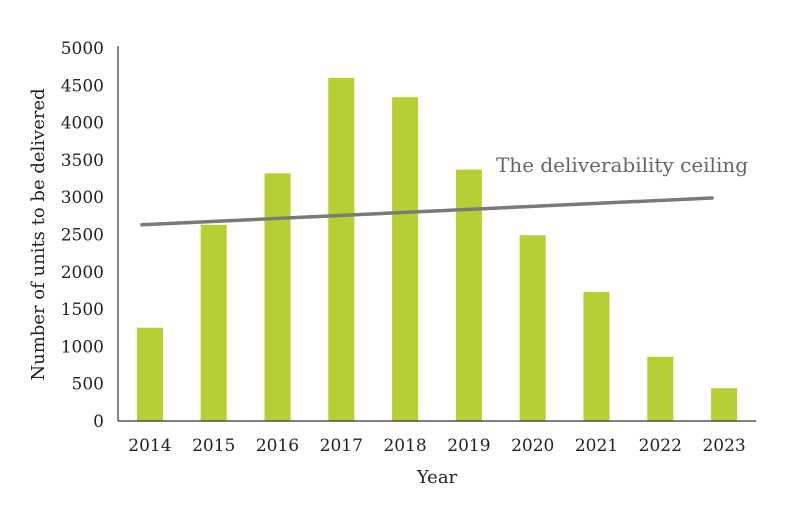  What do you see at coordinates (149, 374) in the screenshot?
I see `bar-2014` at bounding box center [149, 374].